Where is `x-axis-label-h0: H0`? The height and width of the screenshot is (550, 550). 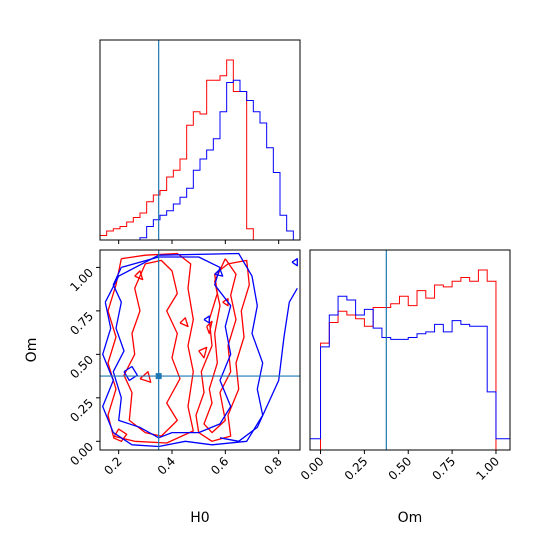
x-axis-label-h0: H0 is located at coordinates (199, 518).